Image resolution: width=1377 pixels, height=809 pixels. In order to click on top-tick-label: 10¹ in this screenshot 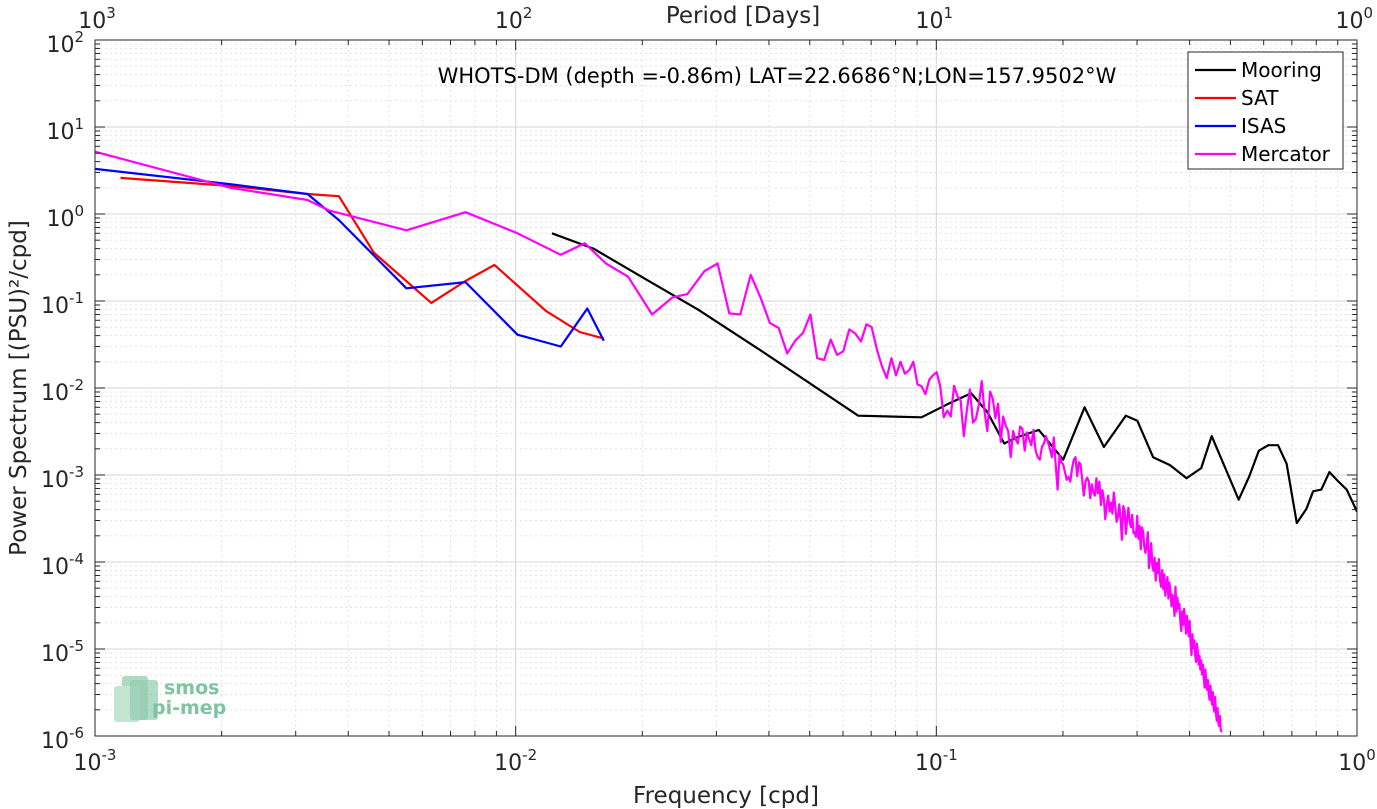, I will do `click(935, 19)`.